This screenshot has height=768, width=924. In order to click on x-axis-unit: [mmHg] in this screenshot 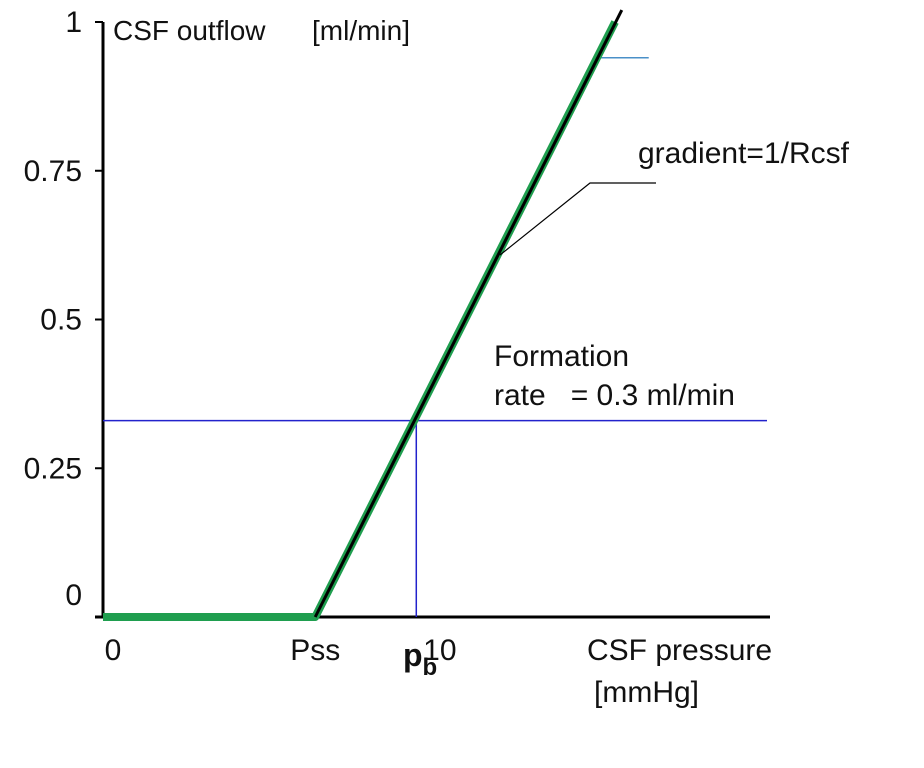, I will do `click(646, 692)`.